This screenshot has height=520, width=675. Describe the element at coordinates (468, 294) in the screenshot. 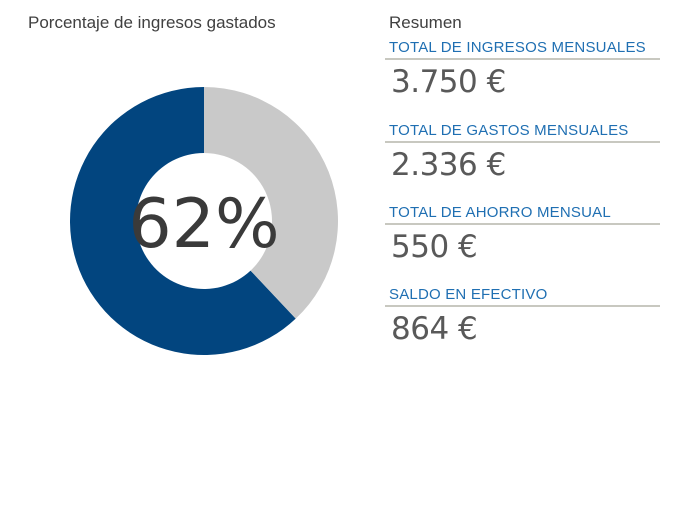

I see `kpi-label: SALDO EN EFECTIVO` at that location.